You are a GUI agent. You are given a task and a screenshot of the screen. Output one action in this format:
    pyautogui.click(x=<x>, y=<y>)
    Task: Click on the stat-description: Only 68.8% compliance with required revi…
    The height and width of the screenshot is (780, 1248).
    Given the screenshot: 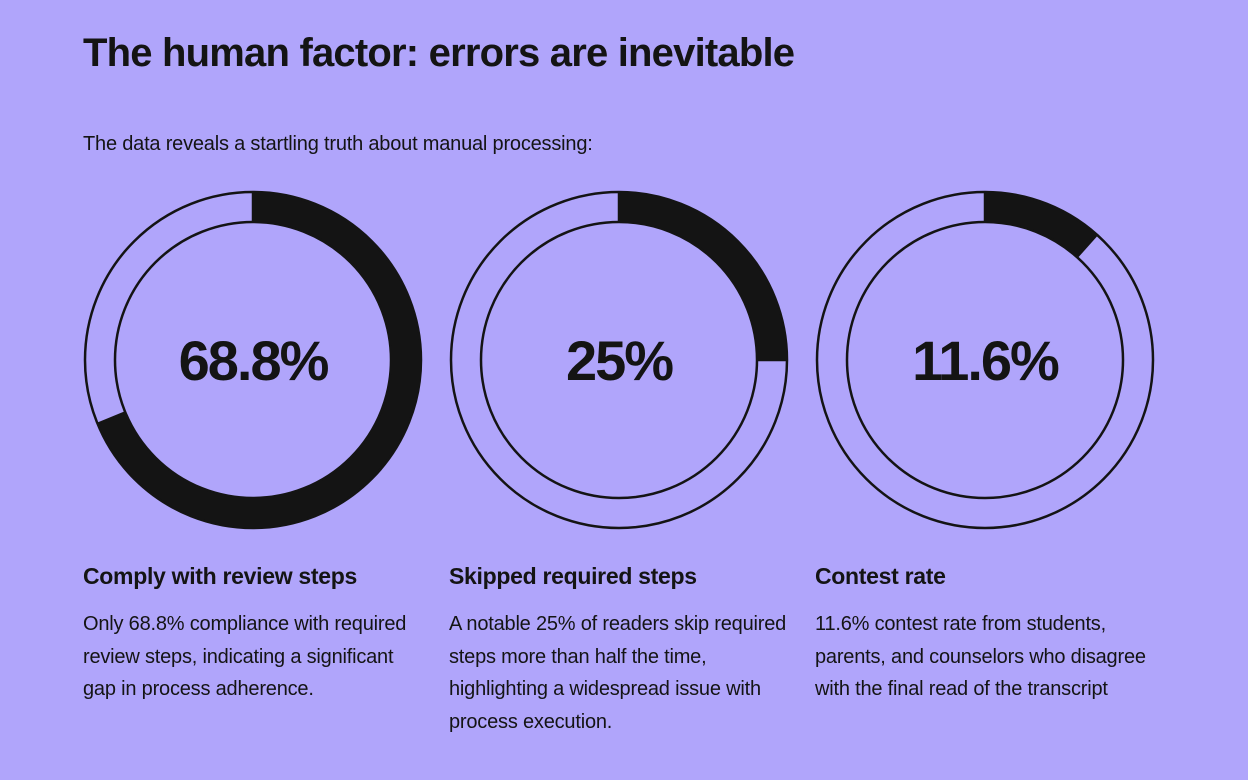 What is the action you would take?
    pyautogui.click(x=245, y=656)
    